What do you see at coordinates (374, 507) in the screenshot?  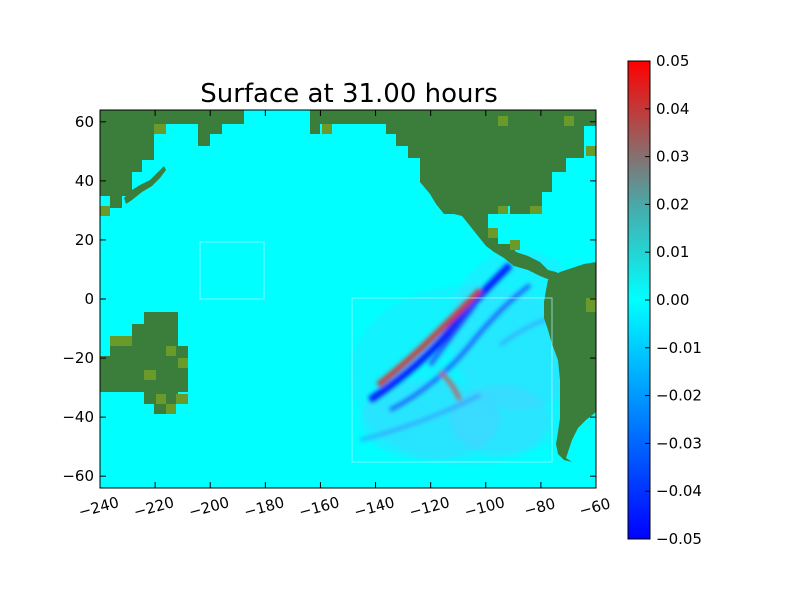 I see `x-tick-label: −140` at bounding box center [374, 507].